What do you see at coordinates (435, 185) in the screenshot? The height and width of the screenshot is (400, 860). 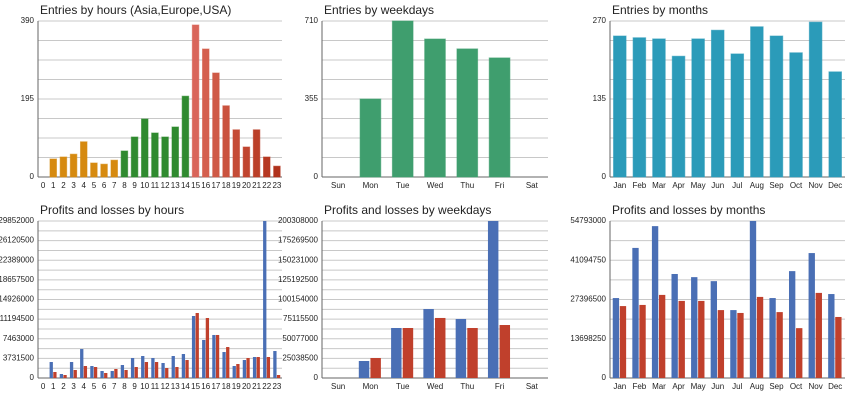 I see `x-tick-label: Wed` at bounding box center [435, 185].